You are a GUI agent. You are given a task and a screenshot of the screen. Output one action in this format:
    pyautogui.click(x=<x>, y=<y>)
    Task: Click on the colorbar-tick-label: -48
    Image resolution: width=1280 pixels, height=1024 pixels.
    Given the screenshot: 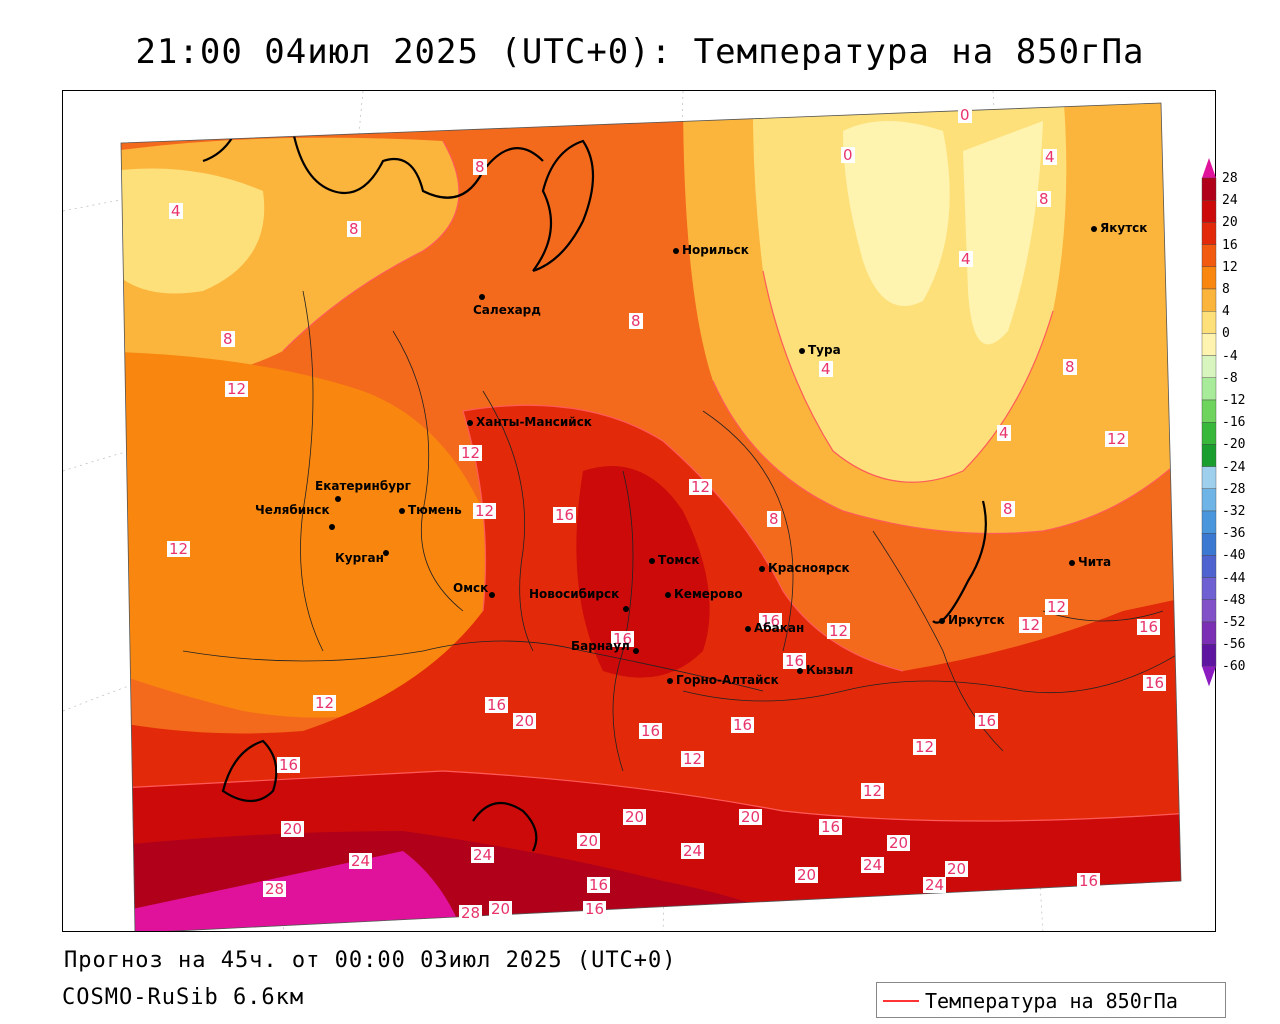 What is the action you would take?
    pyautogui.click(x=1234, y=600)
    